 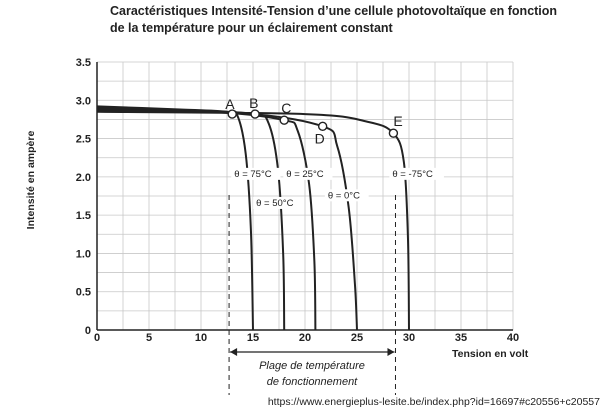 What do you see at coordinates (286, 108) in the screenshot?
I see `point-label-c: C` at bounding box center [286, 108].